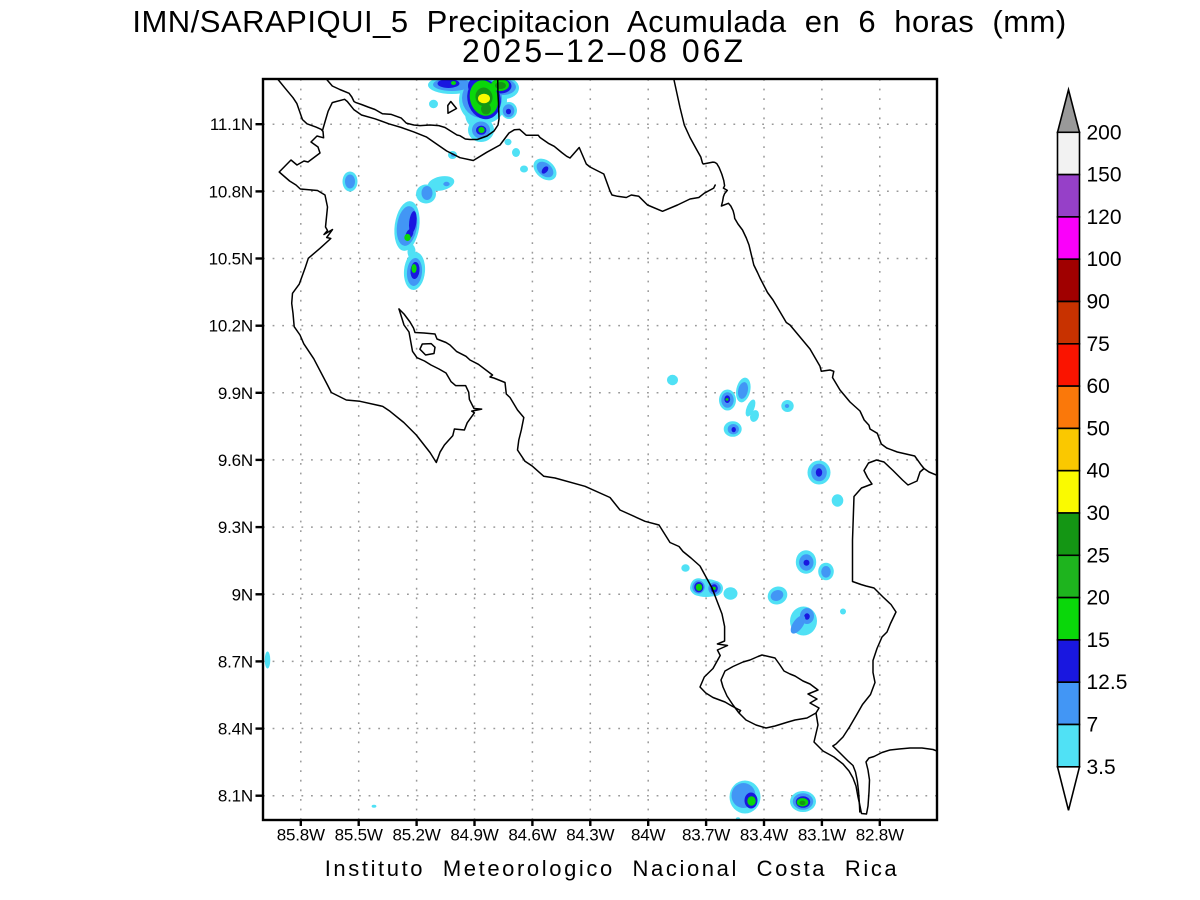 Image resolution: width=1200 pixels, height=900 pixels. What do you see at coordinates (417, 835) in the screenshot?
I see `svg-text: 85.2W` at bounding box center [417, 835].